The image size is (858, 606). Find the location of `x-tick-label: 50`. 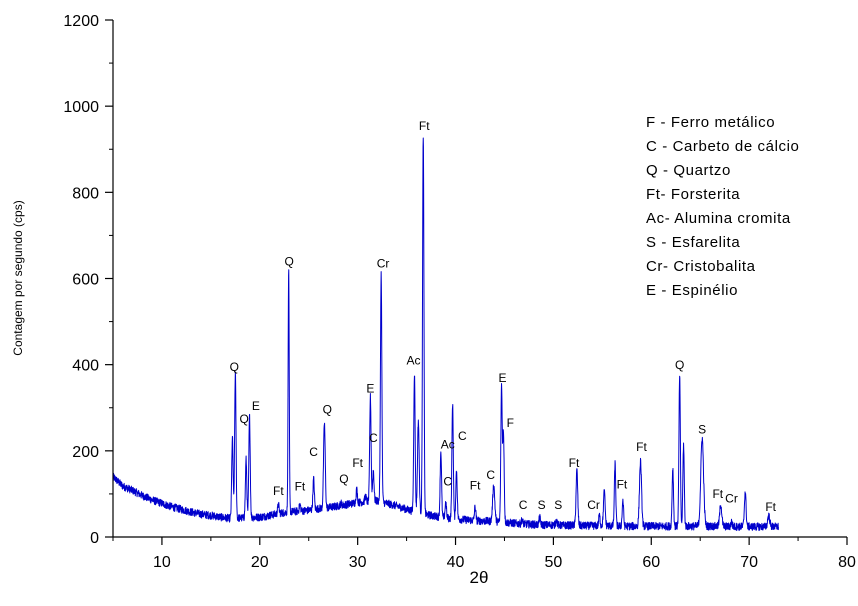

x-tick-label: 50 is located at coordinates (554, 562).